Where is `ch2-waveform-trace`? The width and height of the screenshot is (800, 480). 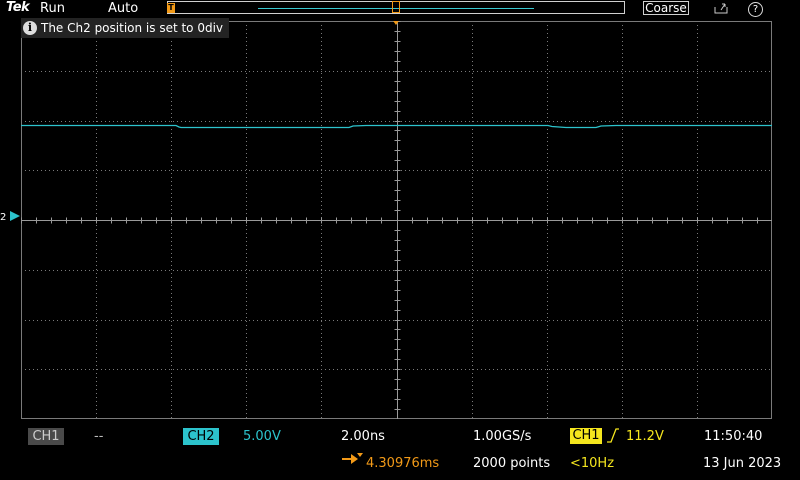 ch2-waveform-trace is located at coordinates (396, 127).